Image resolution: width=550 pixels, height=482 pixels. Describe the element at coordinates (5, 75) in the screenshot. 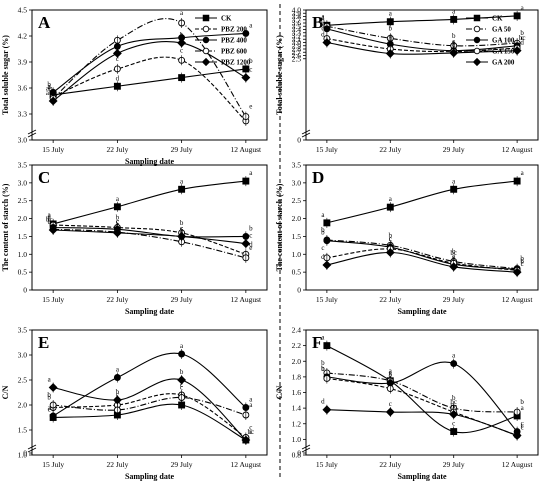

I see `y-axis-title: Total soluble sugar (%)` at that location.